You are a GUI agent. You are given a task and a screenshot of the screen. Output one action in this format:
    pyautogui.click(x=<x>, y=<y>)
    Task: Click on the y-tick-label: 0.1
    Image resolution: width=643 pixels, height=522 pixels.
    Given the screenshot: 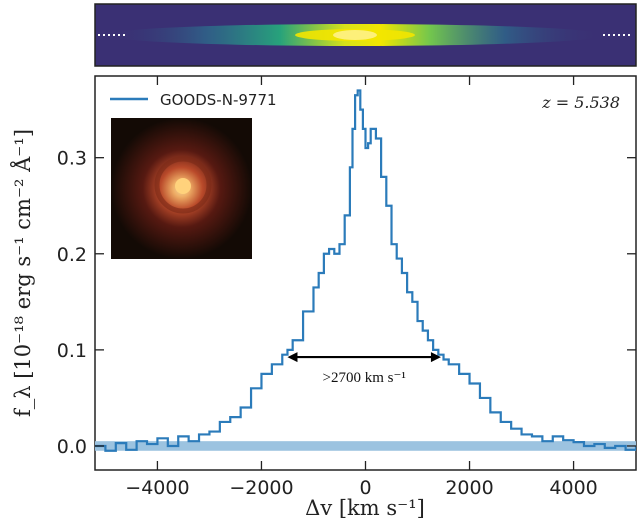 What is the action you would take?
    pyautogui.click(x=72, y=351)
    